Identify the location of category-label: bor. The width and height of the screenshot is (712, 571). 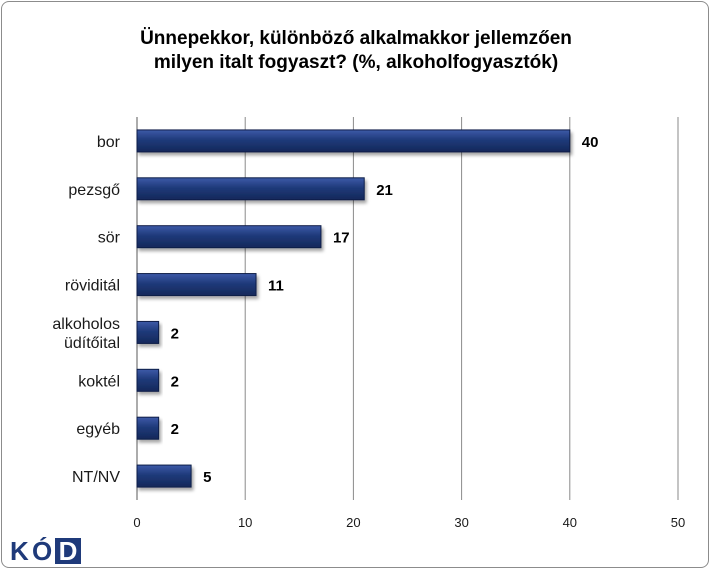
(109, 142).